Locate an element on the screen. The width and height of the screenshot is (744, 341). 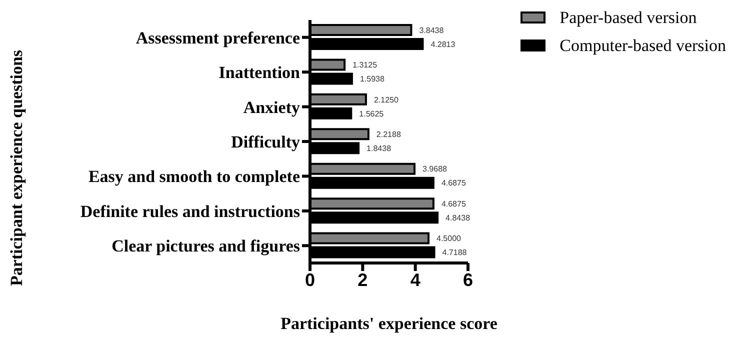
legend-label: Computer-based version is located at coordinates (643, 46).